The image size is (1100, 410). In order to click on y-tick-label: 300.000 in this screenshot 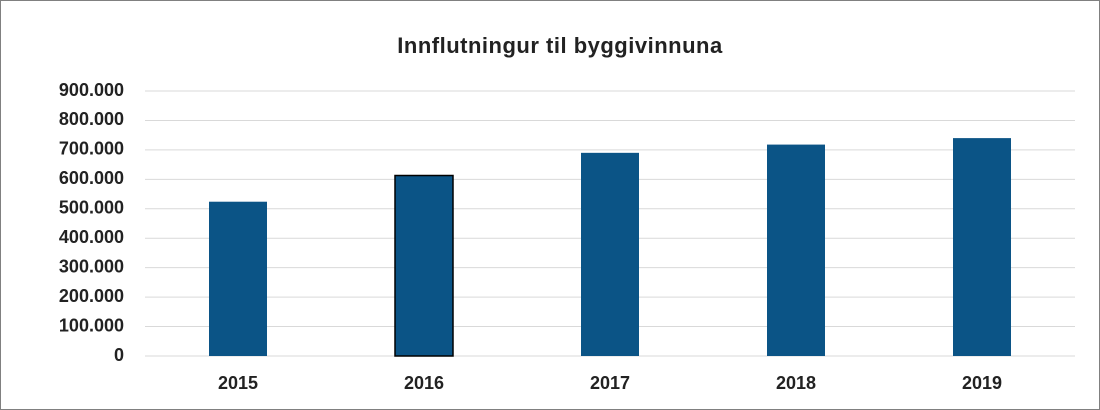, I will do `click(91, 266)`.